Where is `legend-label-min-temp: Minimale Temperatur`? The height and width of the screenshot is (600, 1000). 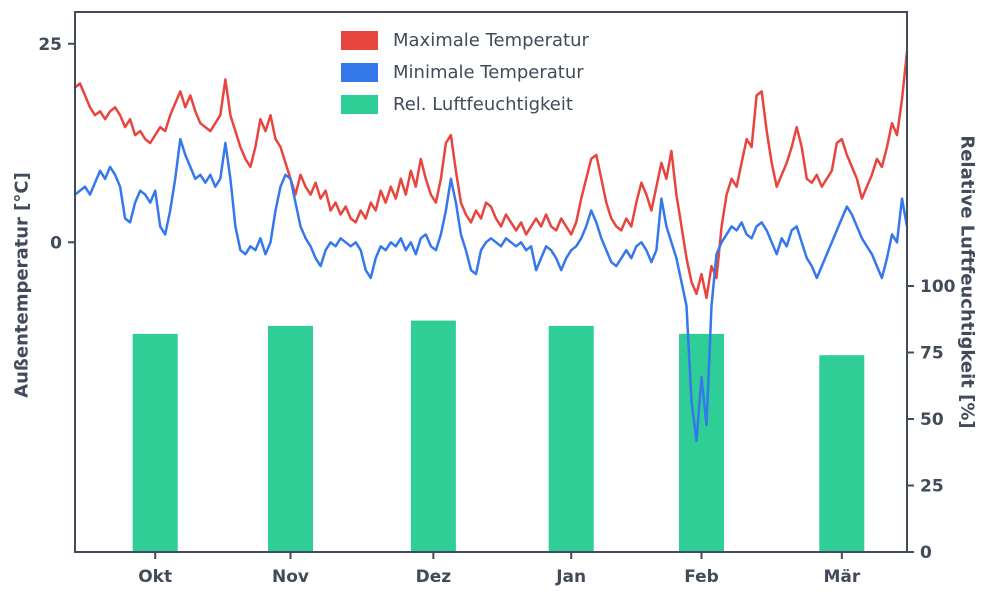
legend-label-min-temp: Minimale Temperatur is located at coordinates (488, 72).